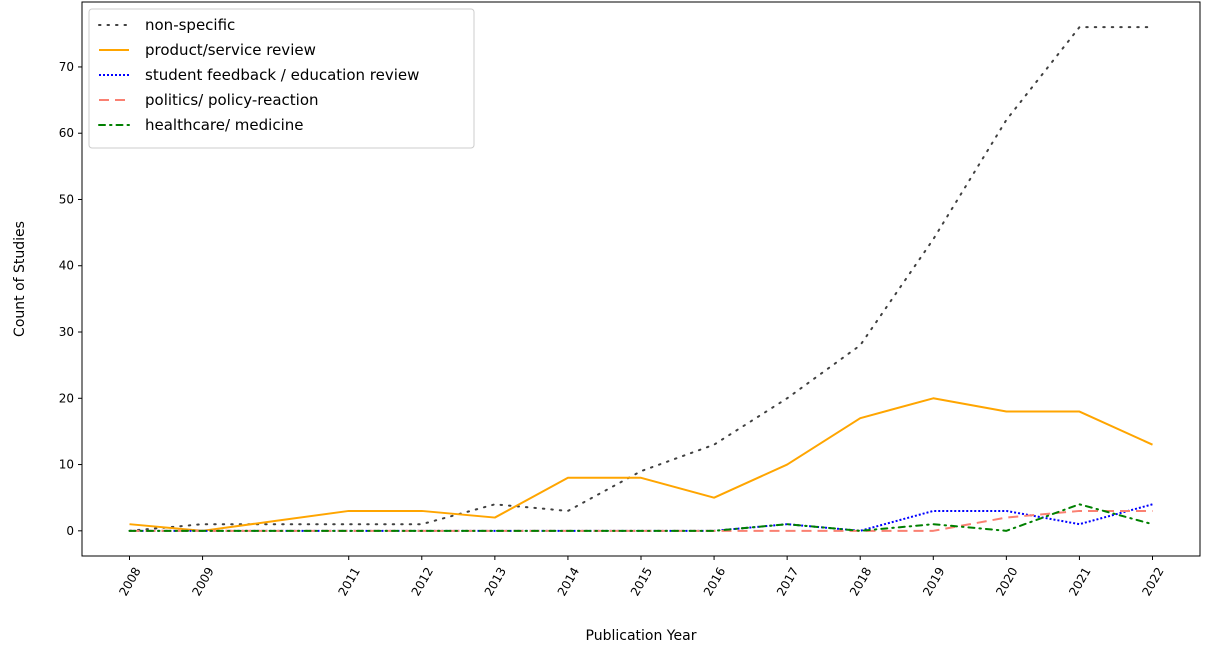 The width and height of the screenshot is (1214, 648). Describe the element at coordinates (495, 581) in the screenshot. I see `x-tick-label: 2013` at that location.